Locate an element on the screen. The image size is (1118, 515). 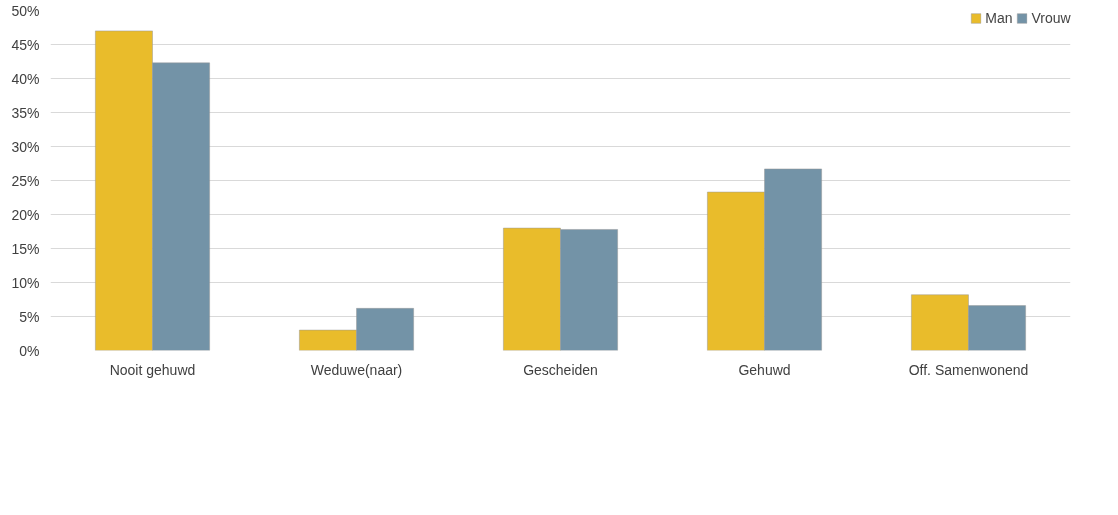
x-tick-label: Nooit gehuwd is located at coordinates (152, 369).